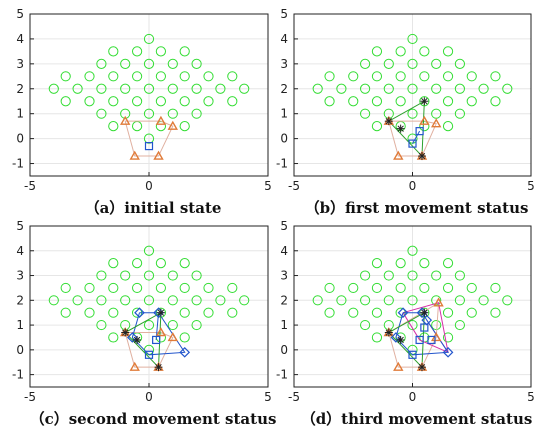 Image resolution: width=550 pixels, height=439 pixels. I want to click on x-tick-label: 5, so click(268, 397).